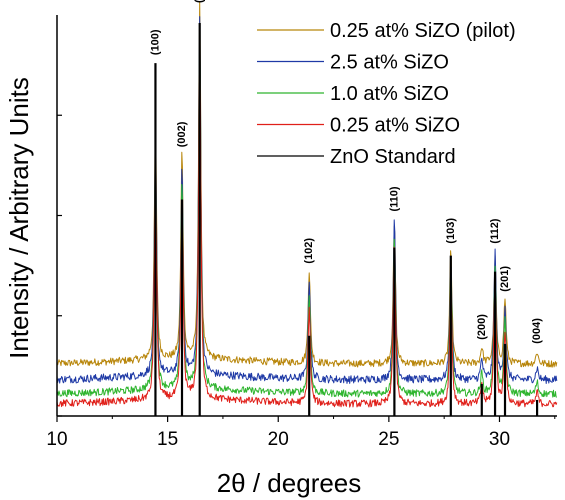  Describe the element at coordinates (495, 230) in the screenshot. I see `peak-label: (112)` at that location.